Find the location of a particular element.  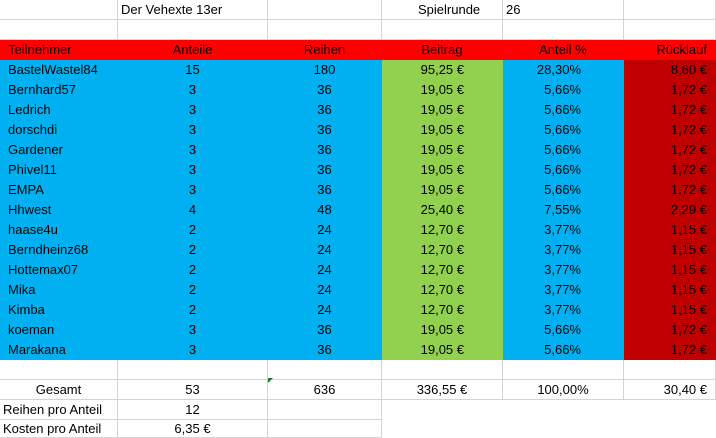

header-beitrag: Beitrag is located at coordinates (442, 50).